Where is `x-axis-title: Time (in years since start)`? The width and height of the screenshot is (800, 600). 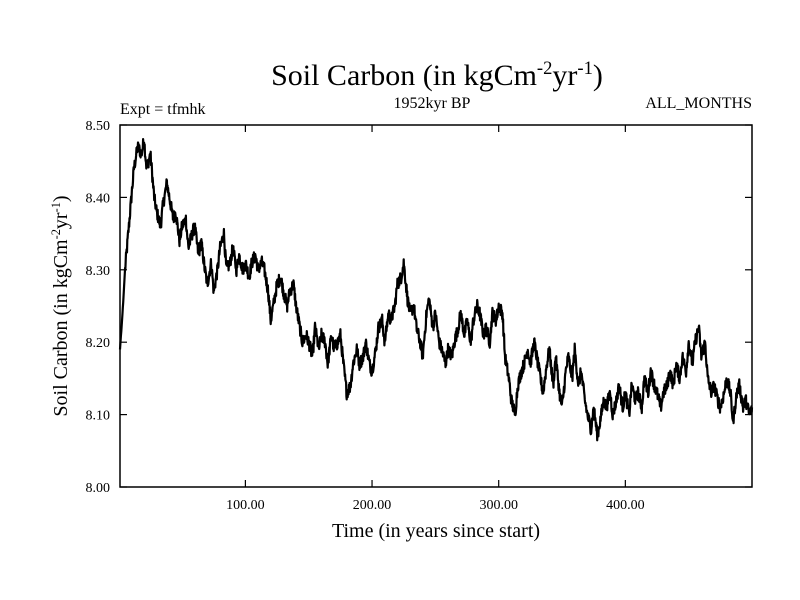 x-axis-title: Time (in years since start) is located at coordinates (436, 531).